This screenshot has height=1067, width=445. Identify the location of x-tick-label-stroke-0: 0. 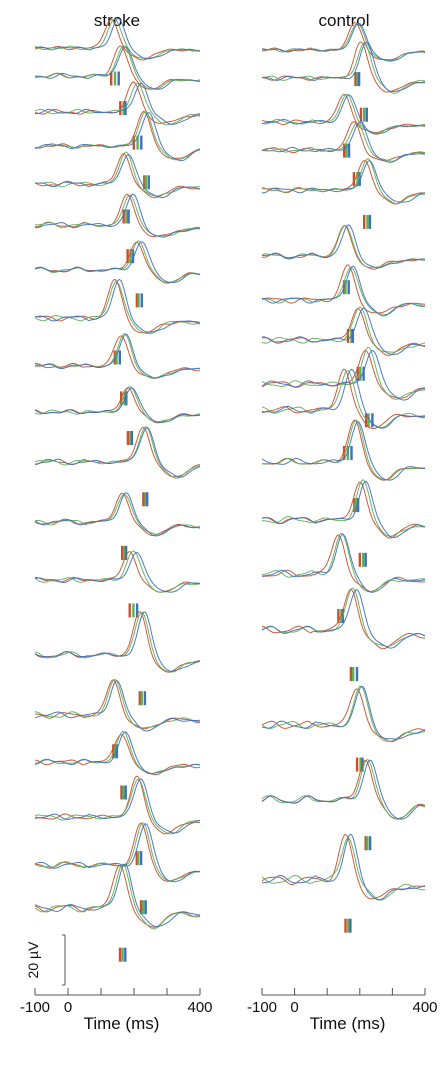
(68, 1007).